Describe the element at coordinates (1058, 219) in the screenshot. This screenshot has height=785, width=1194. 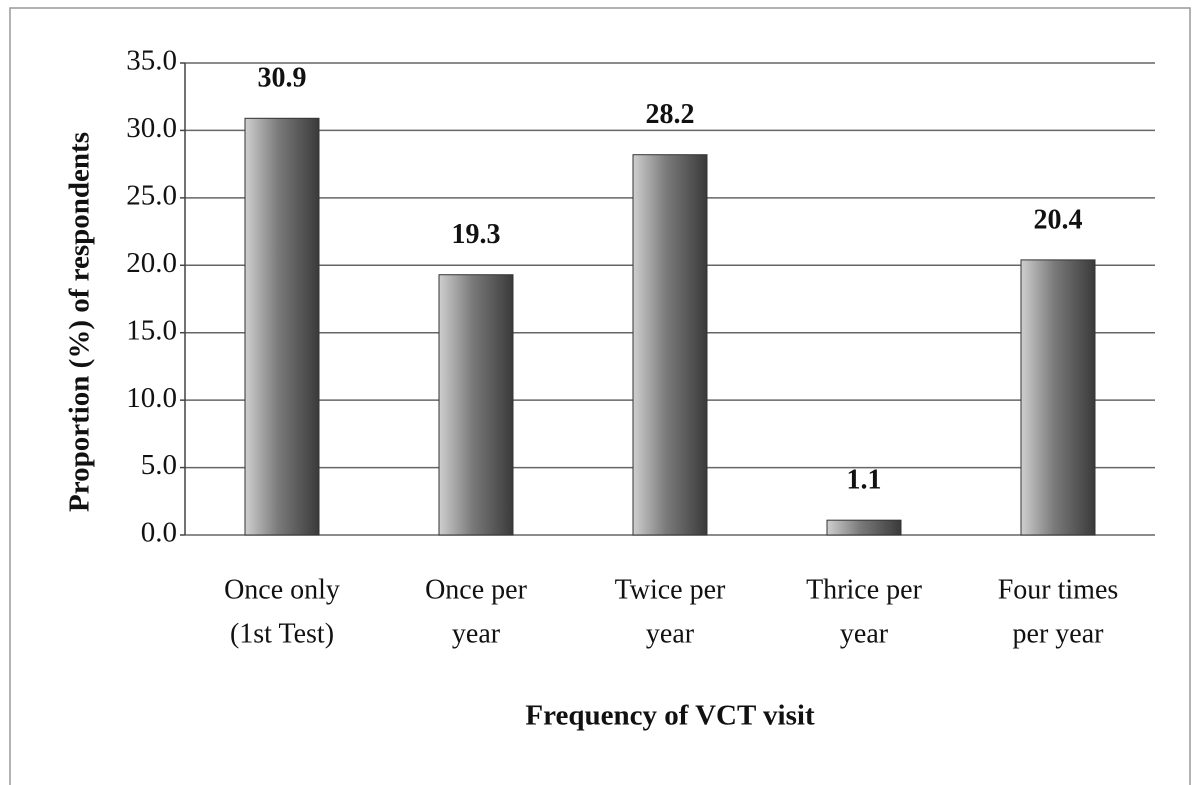
I see `data-label: 20.4` at that location.